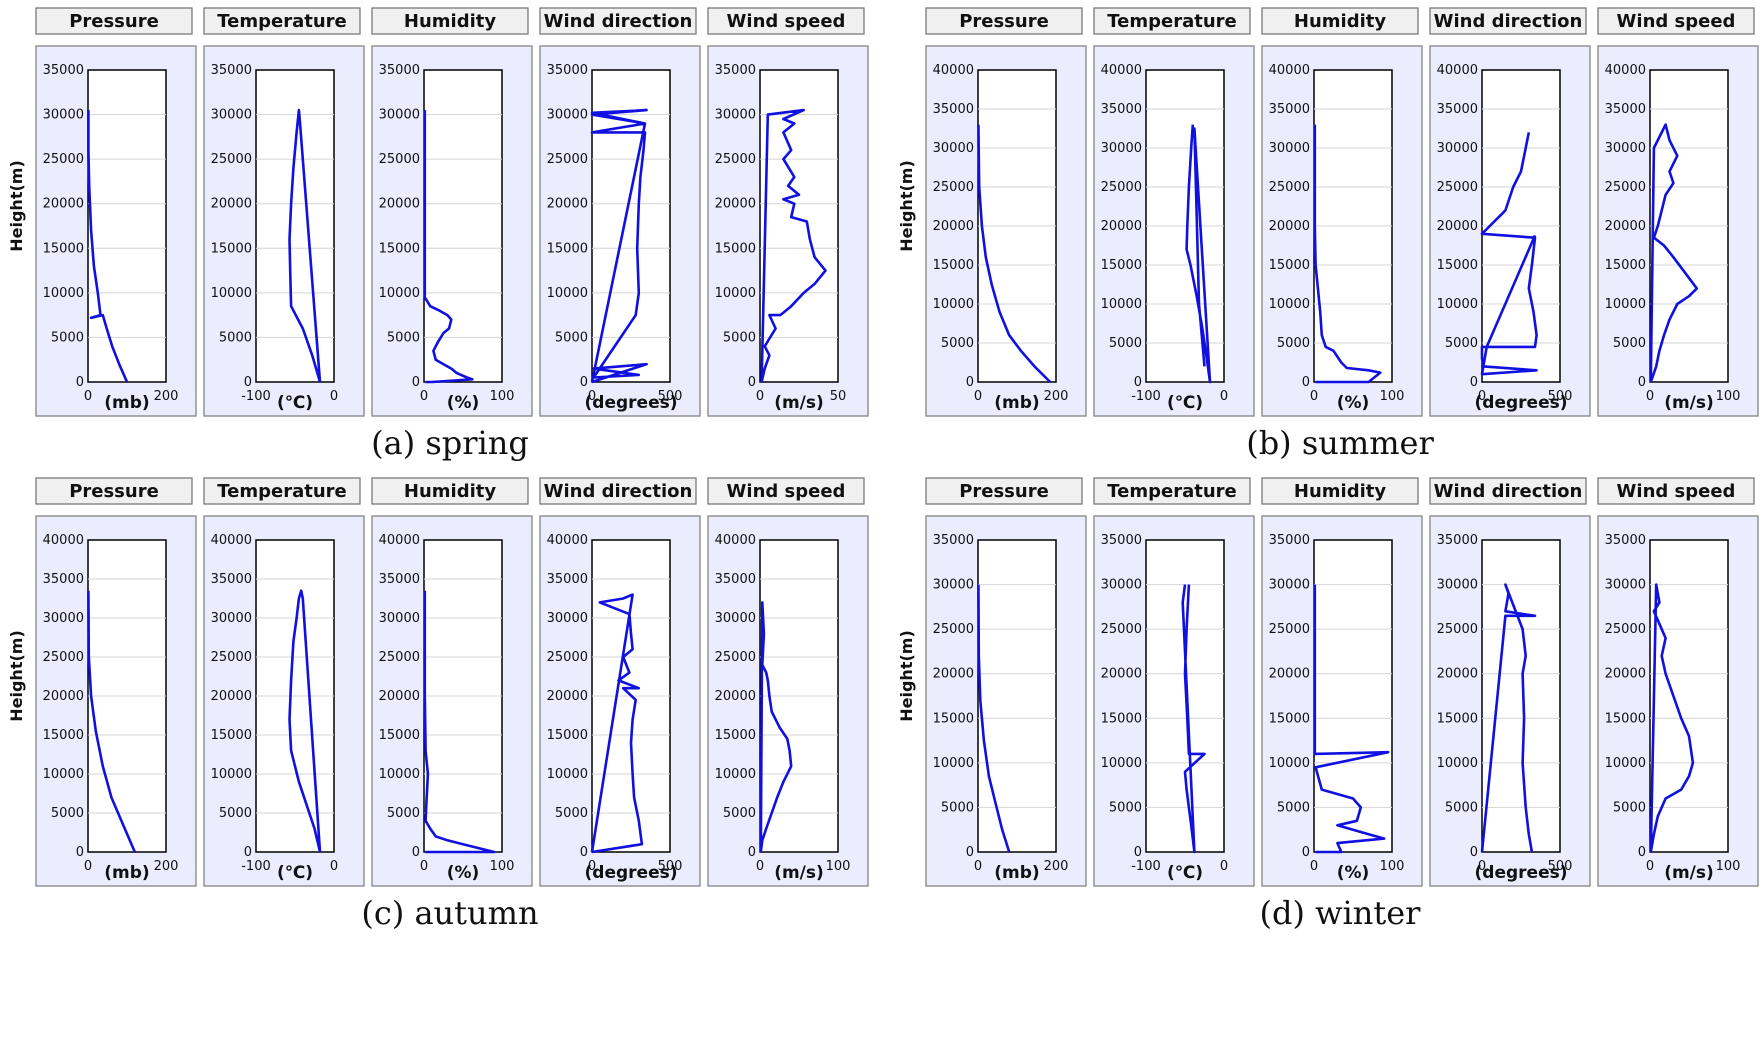  I want to click on season-caption: (a) spring, so click(450, 443).